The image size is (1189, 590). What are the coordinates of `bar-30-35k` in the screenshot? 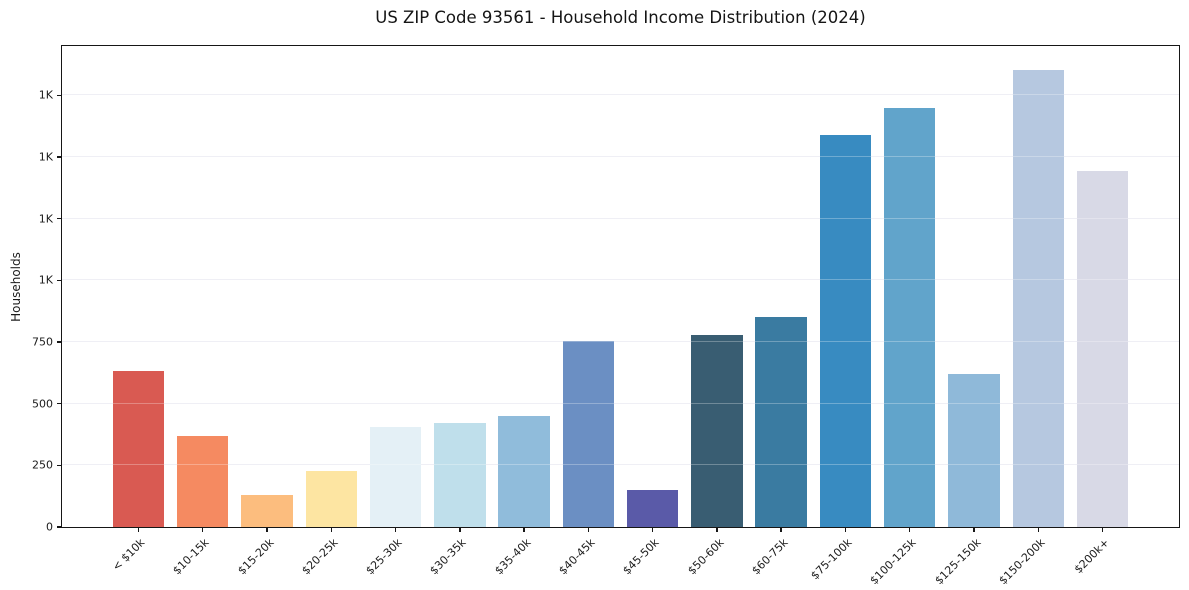 It's located at (460, 475).